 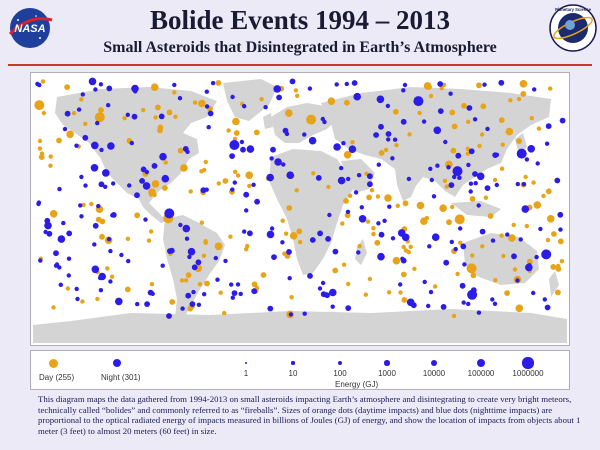 What do you see at coordinates (300, 65) in the screenshot?
I see `title-rule` at bounding box center [300, 65].